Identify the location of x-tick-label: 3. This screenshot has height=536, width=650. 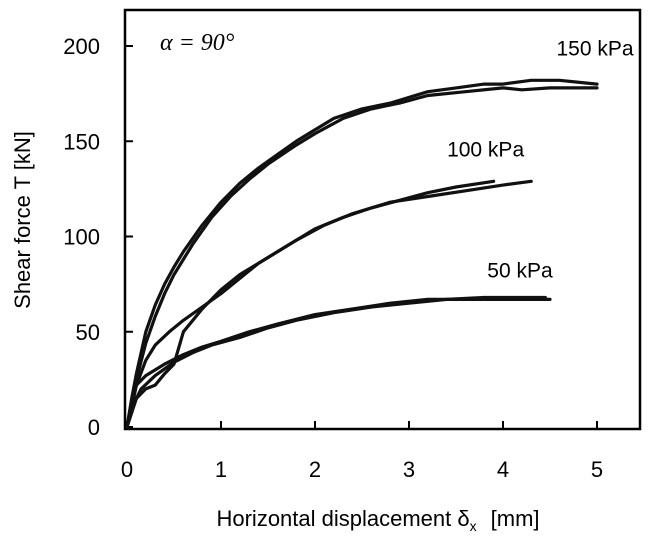
(409, 469).